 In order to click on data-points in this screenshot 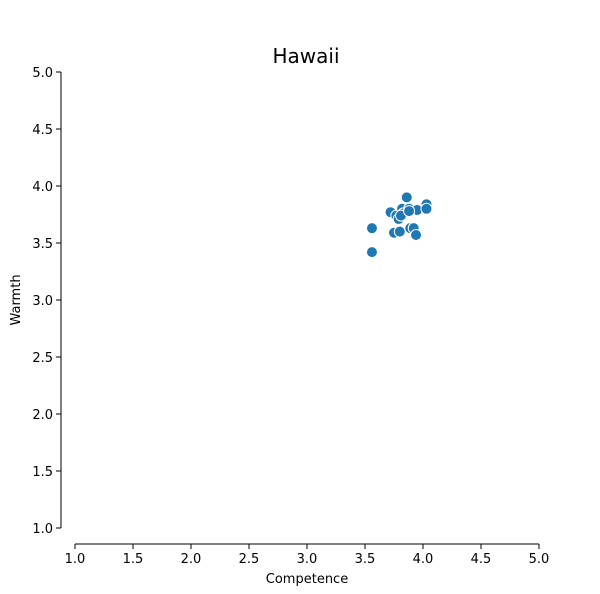, I will do `click(399, 225)`.